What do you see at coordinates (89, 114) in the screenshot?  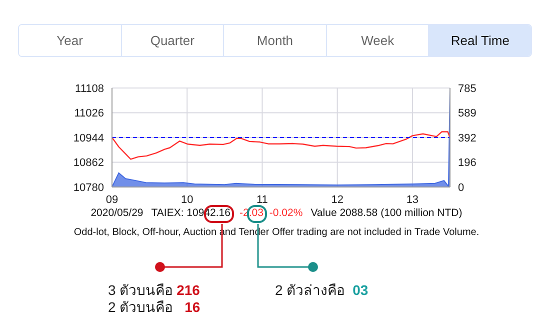 I see `y-tick-label: 11026` at bounding box center [89, 114].